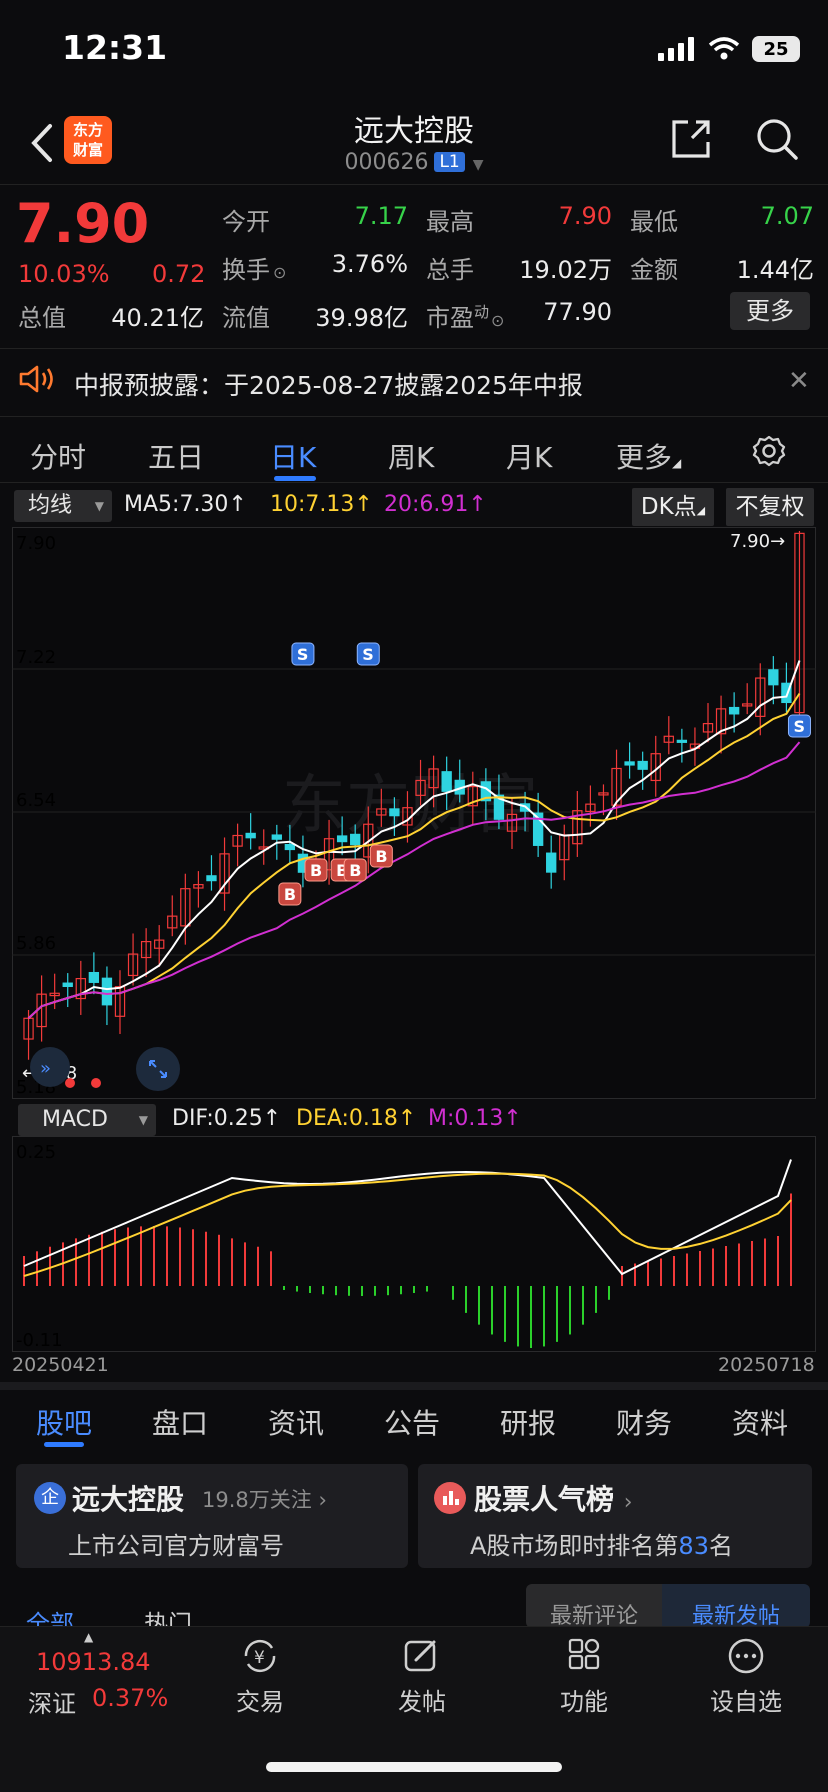 The height and width of the screenshot is (1792, 828). I want to click on status-icons: 25, so click(729, 49).